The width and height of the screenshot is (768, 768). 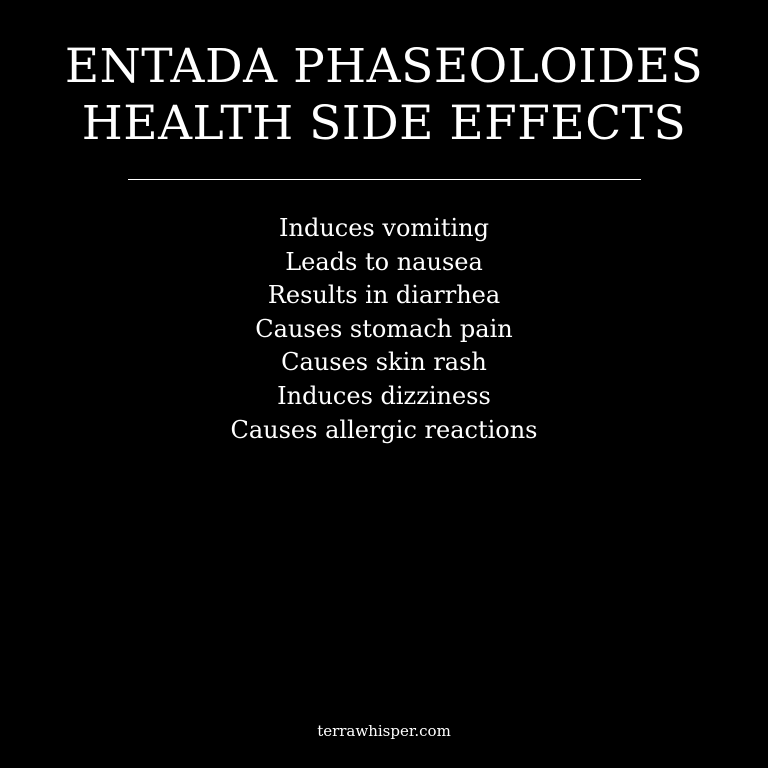 What do you see at coordinates (384, 395) in the screenshot?
I see `side-effect-item: Induces dizziness` at bounding box center [384, 395].